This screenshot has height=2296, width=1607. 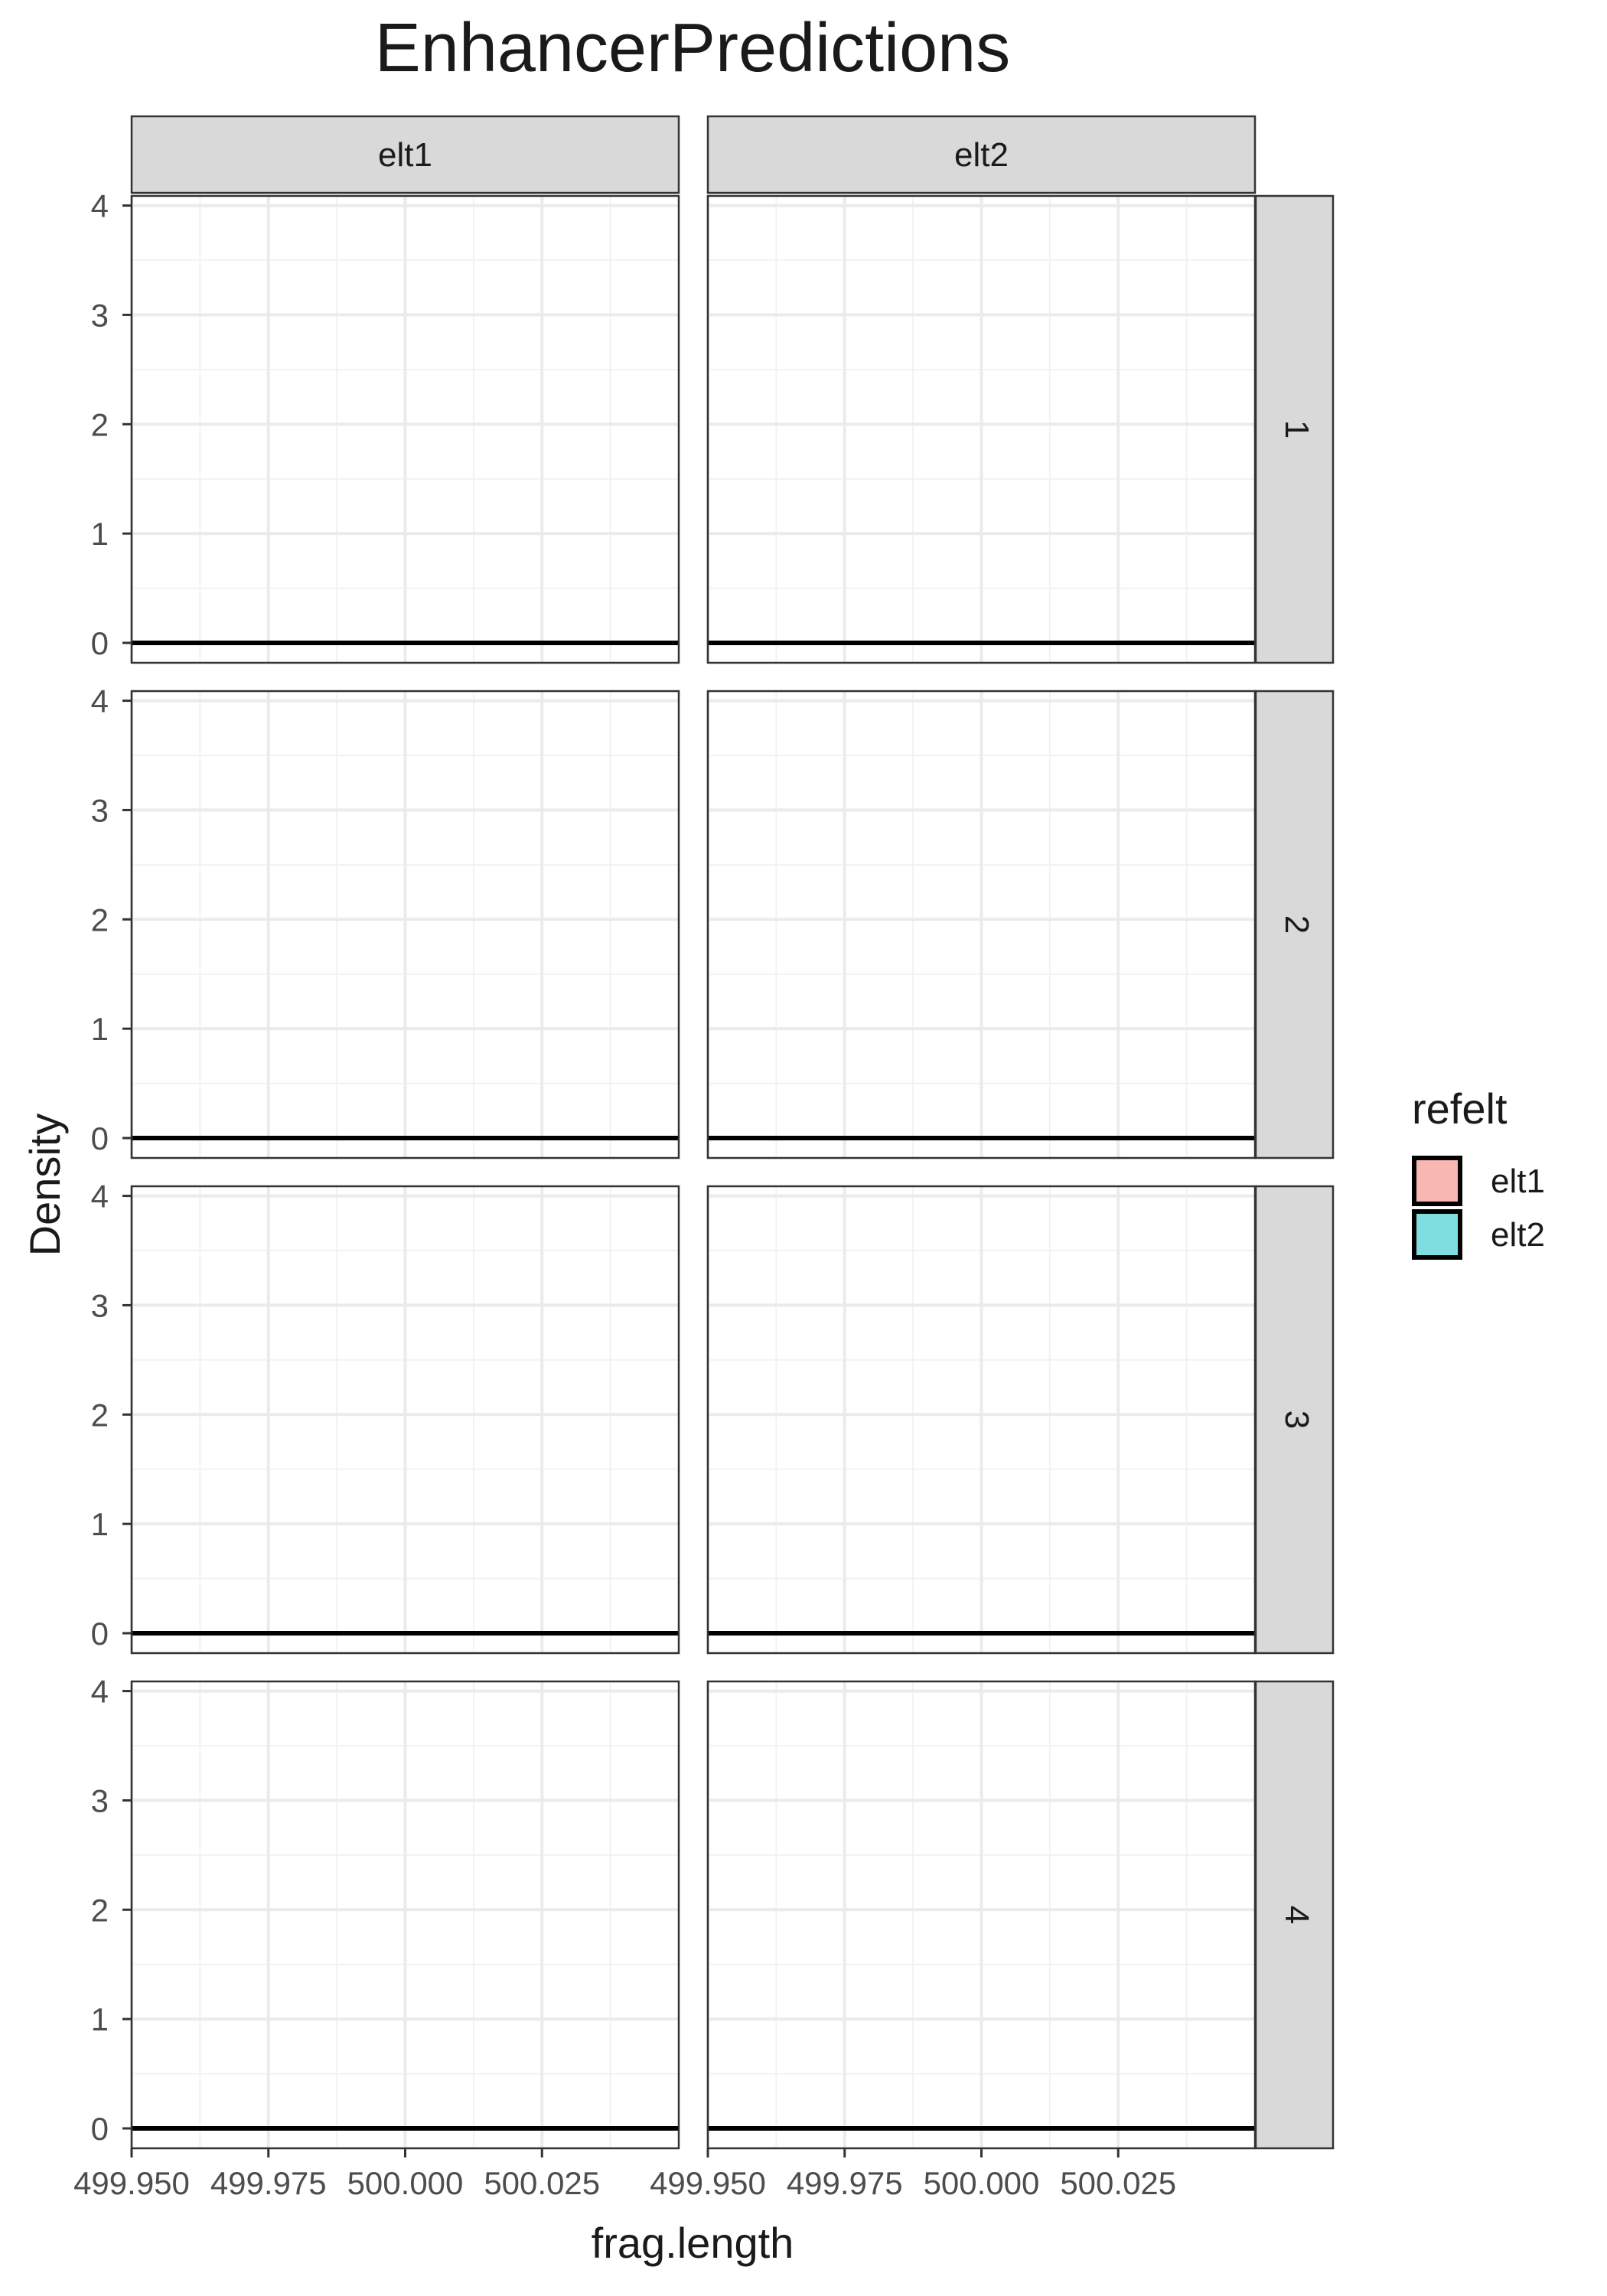 I want to click on row-strip-1: 1, so click(x=1294, y=429).